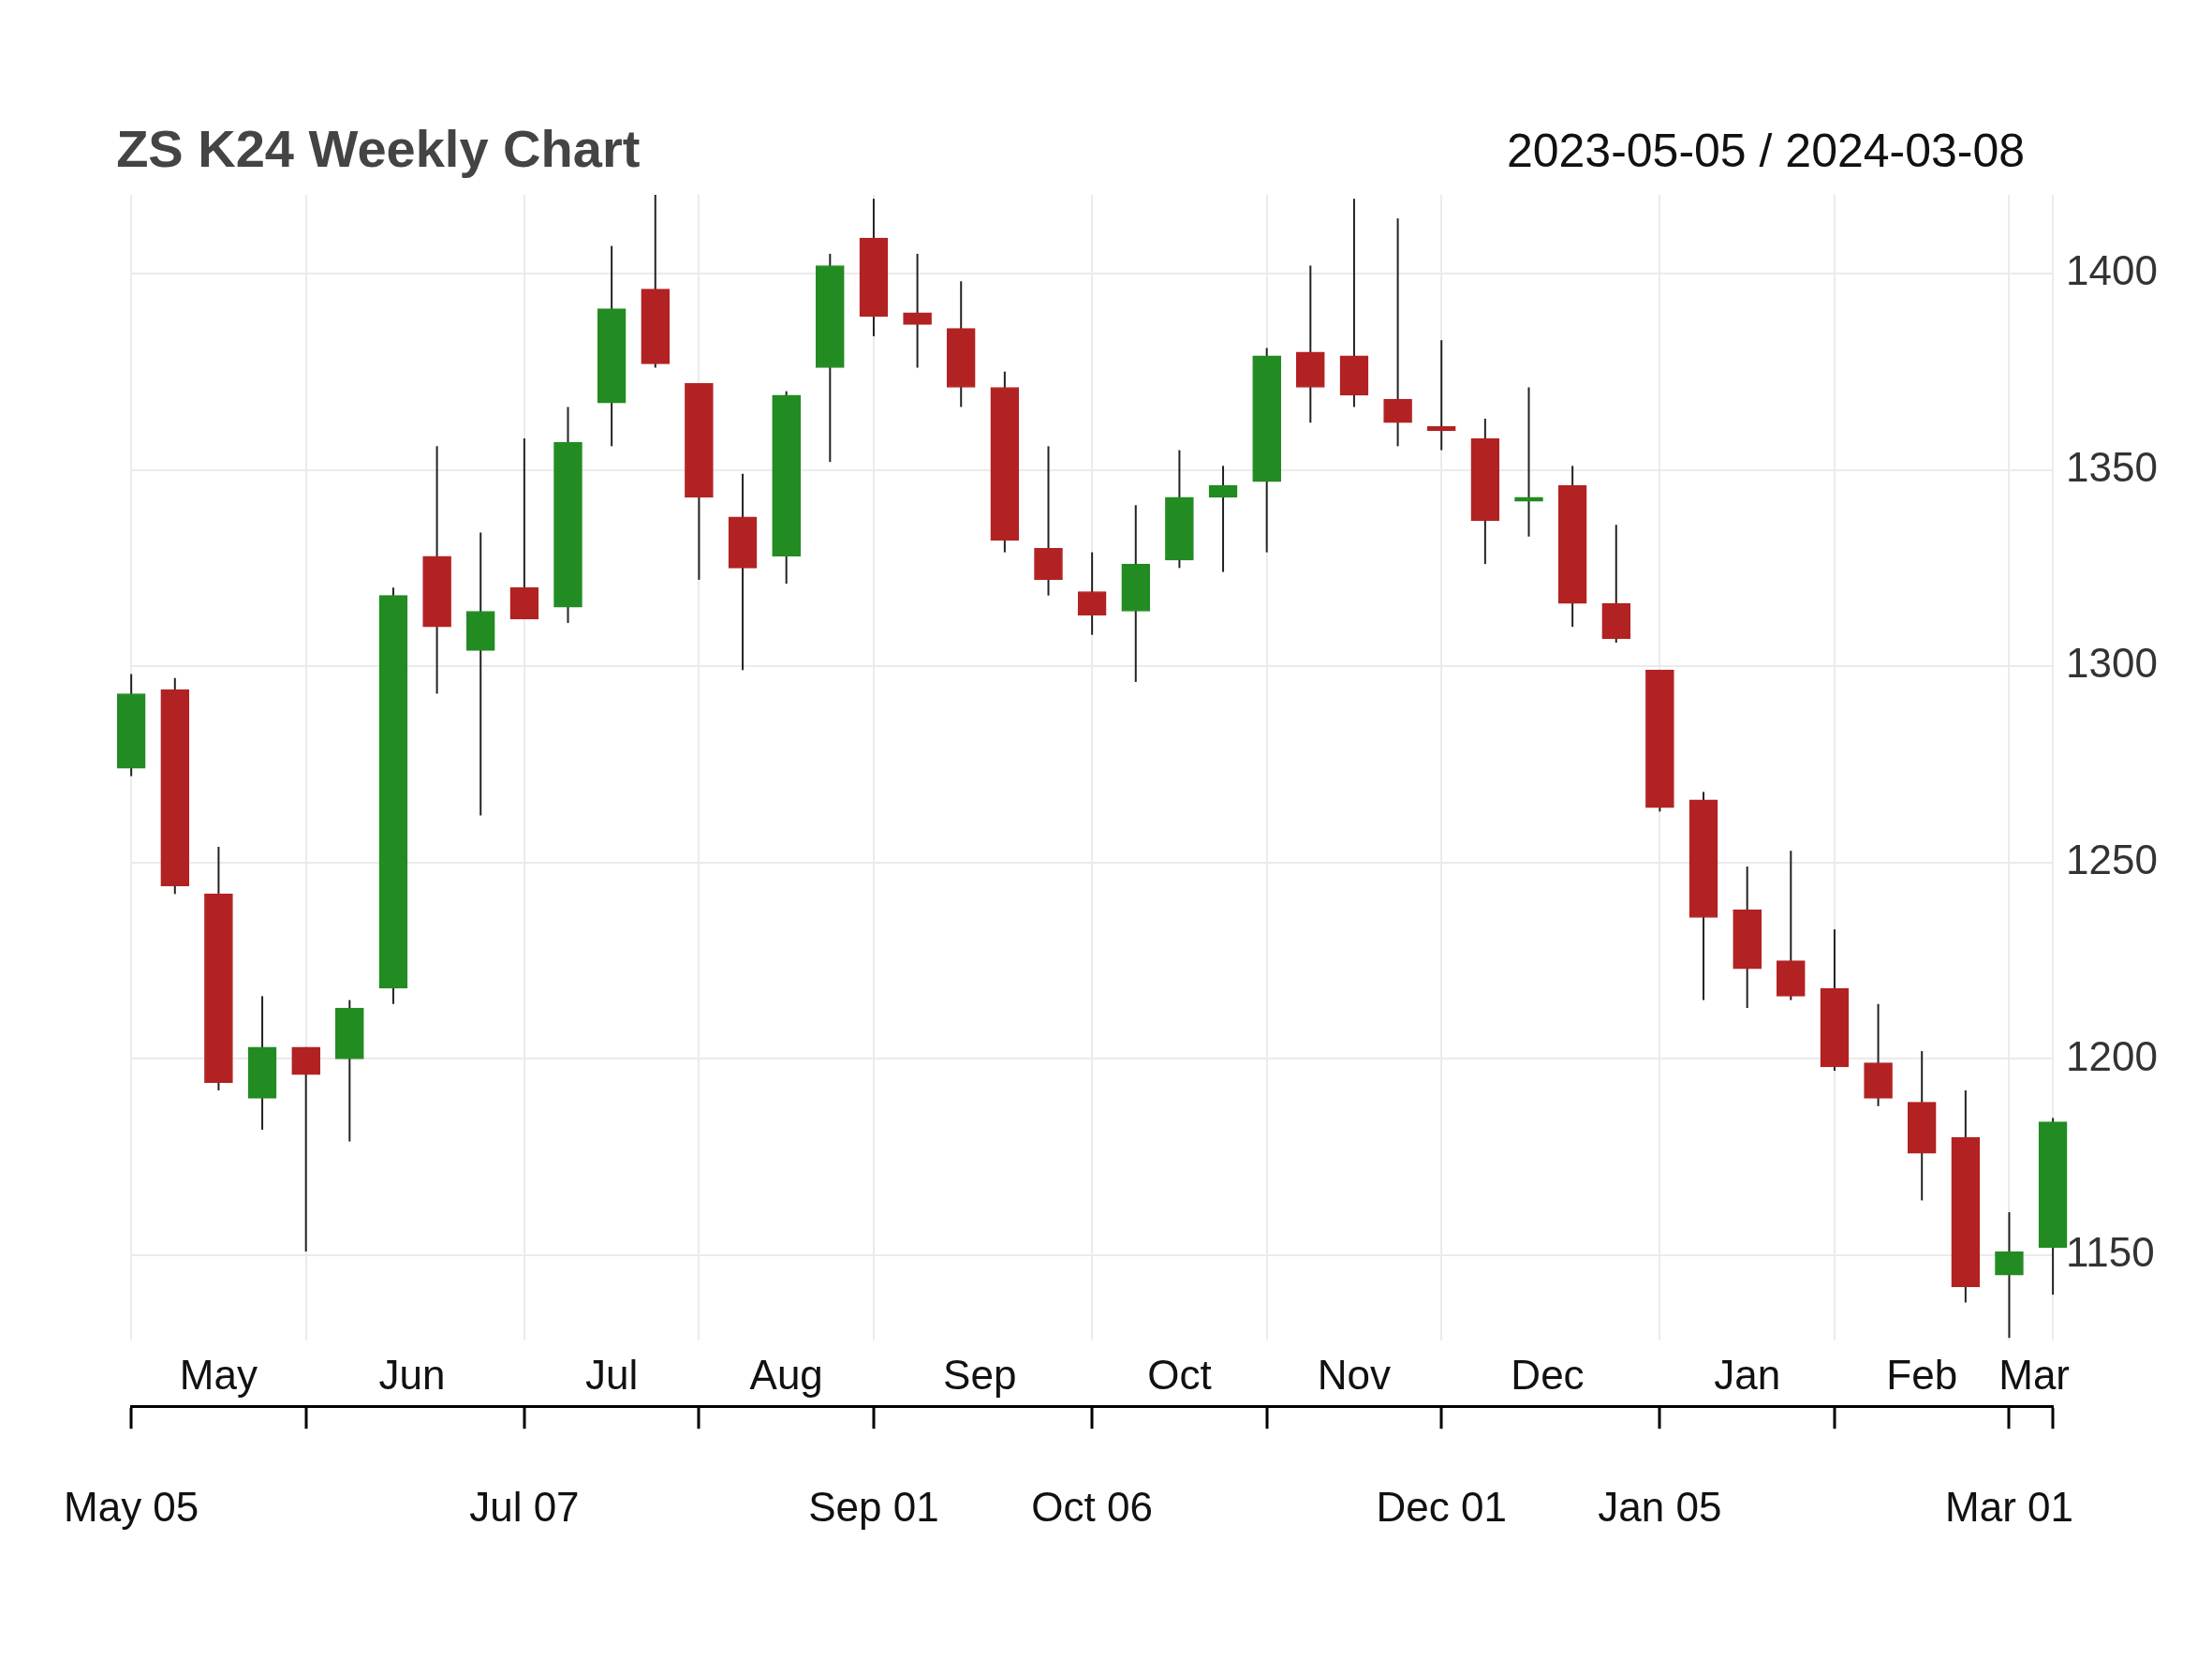 The height and width of the screenshot is (1659, 2212). What do you see at coordinates (131, 1506) in the screenshot?
I see `x-tick-label: May 05` at bounding box center [131, 1506].